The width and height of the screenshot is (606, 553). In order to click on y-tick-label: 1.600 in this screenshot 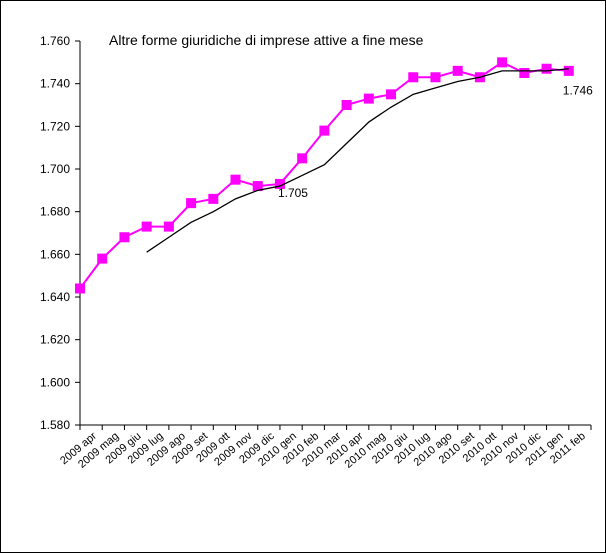, I will do `click(55, 382)`.